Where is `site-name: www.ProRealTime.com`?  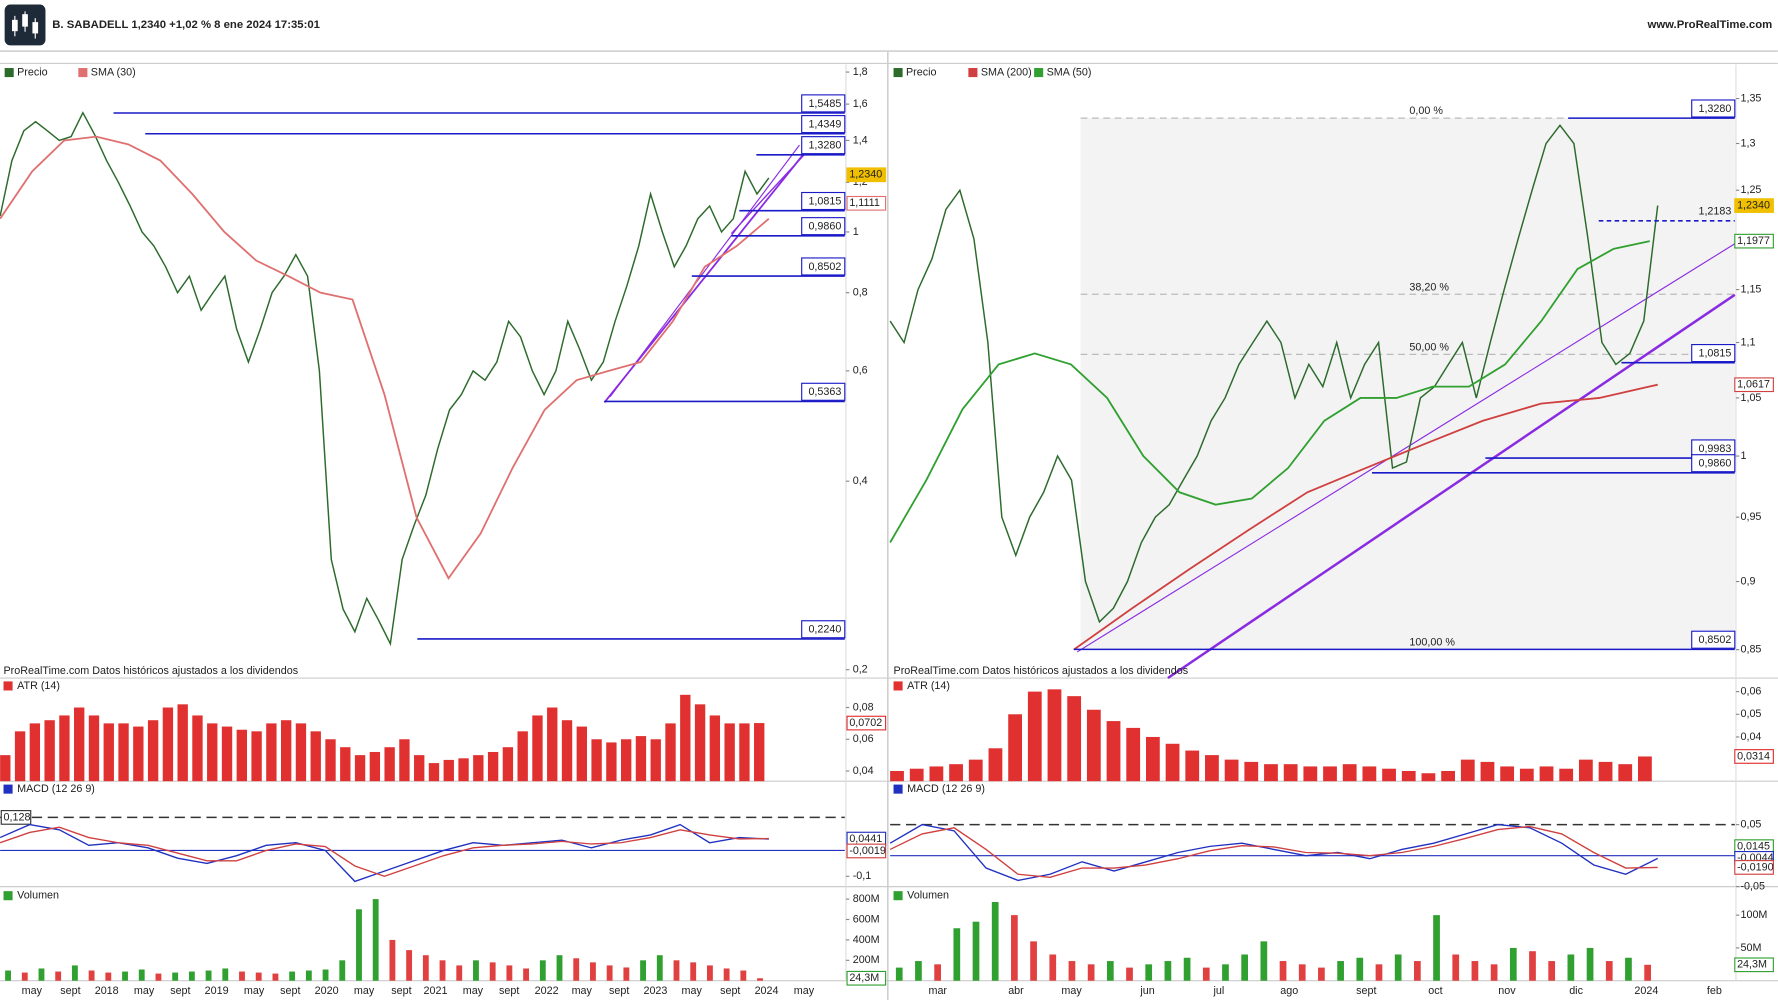 site-name: www.ProRealTime.com is located at coordinates (1710, 25).